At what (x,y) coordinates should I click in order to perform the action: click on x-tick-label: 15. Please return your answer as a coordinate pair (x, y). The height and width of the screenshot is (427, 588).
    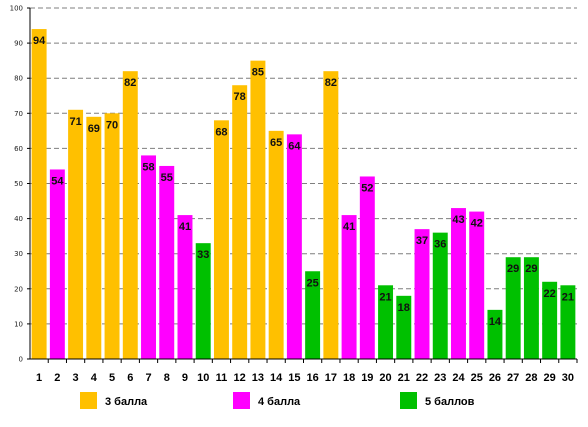
    Looking at the image, I should click on (294, 378).